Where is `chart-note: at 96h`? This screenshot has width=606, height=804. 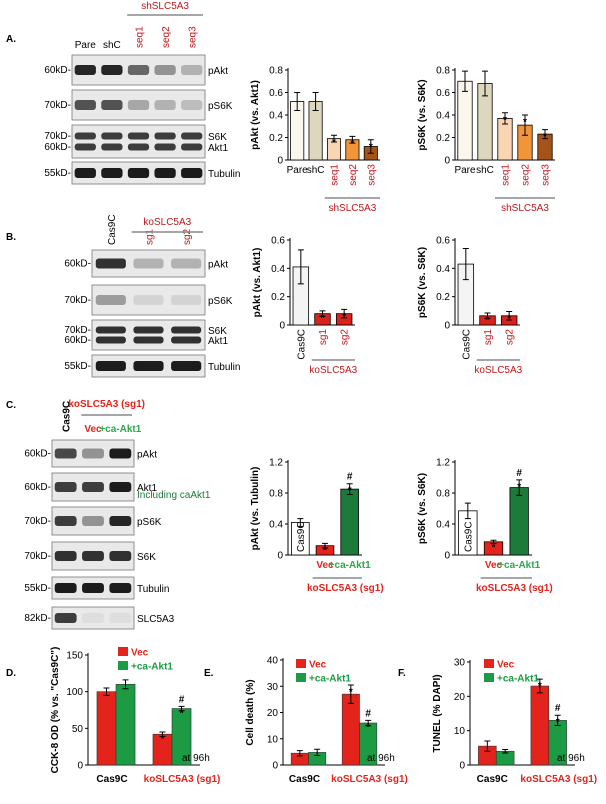 chart-note: at 96h is located at coordinates (571, 758).